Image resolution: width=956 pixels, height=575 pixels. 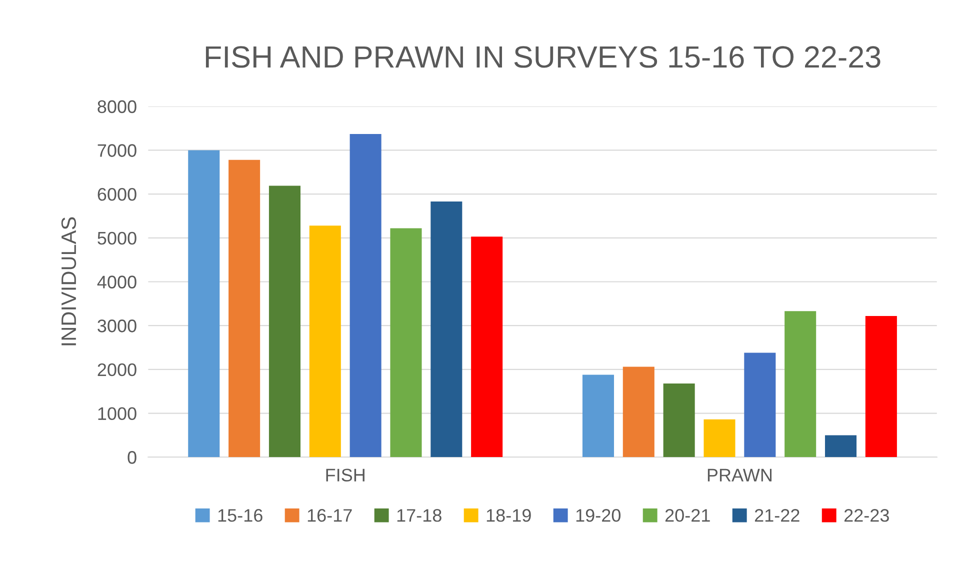 What do you see at coordinates (345, 475) in the screenshot?
I see `x-tick-label: FISH` at bounding box center [345, 475].